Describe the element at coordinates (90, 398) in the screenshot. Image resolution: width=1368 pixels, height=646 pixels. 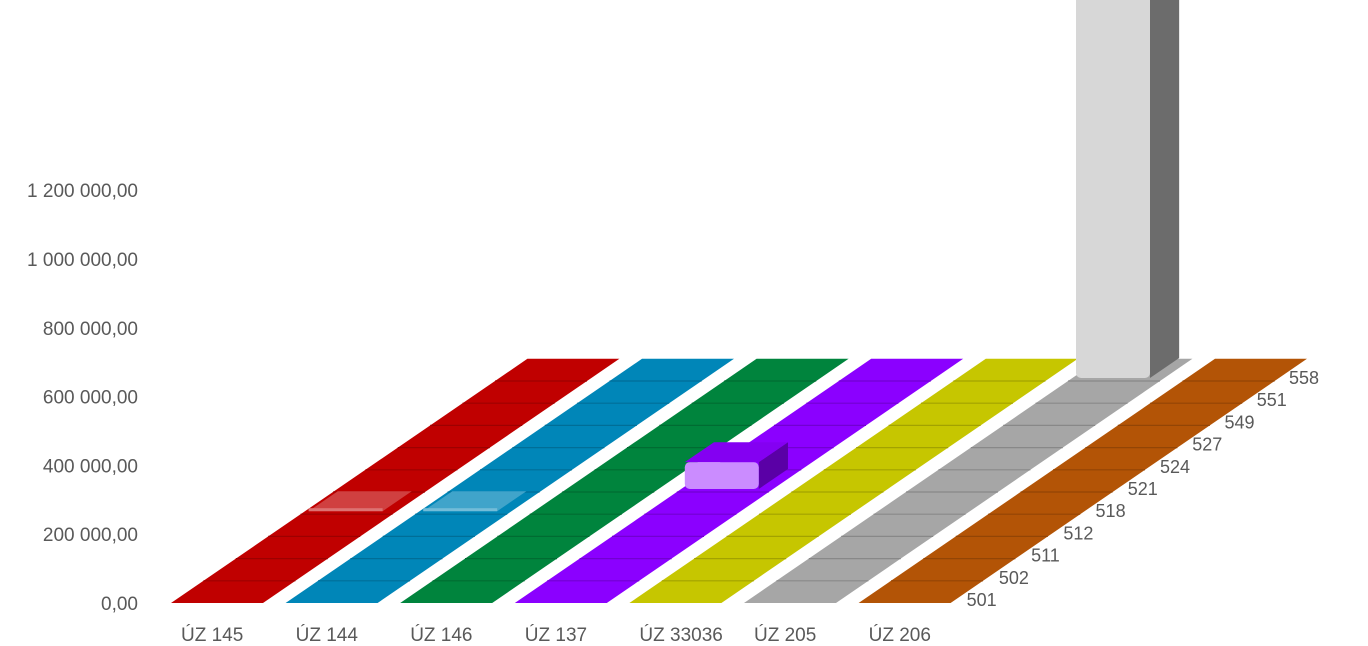
I see `y-tick-label: 600 000,00` at that location.